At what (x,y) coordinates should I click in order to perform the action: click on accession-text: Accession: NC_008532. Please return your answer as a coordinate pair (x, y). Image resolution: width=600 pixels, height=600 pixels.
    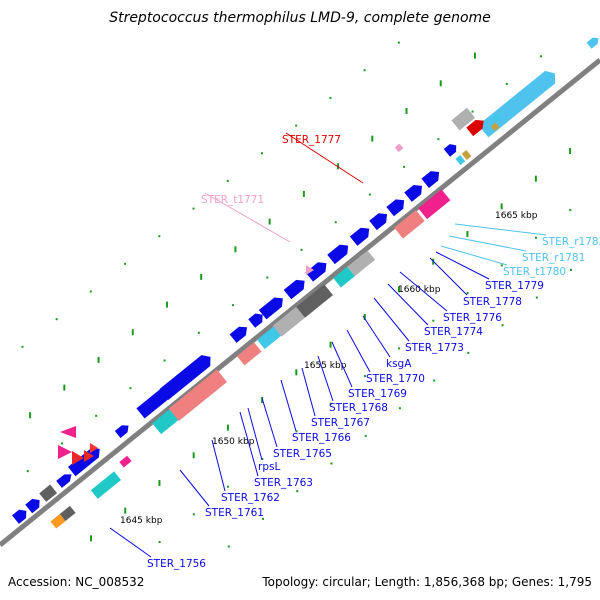
    Looking at the image, I should click on (76, 582).